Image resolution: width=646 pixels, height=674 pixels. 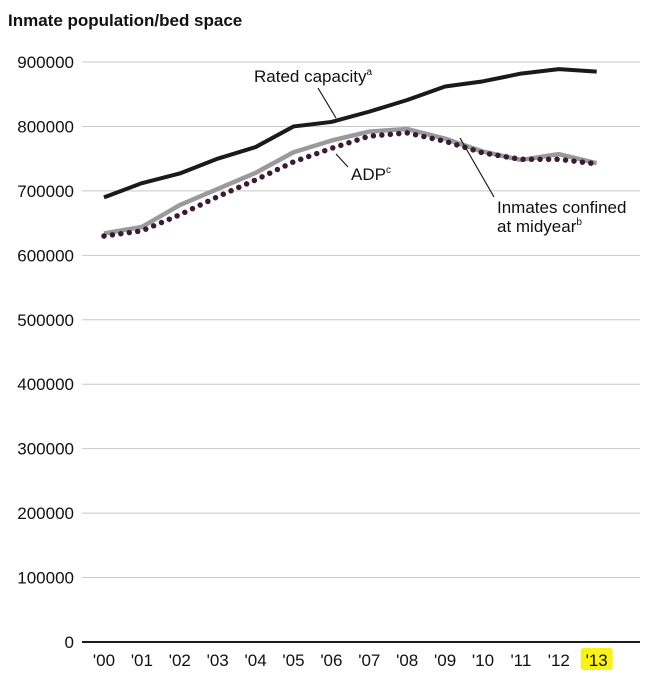 What do you see at coordinates (477, 167) in the screenshot?
I see `leader-line-inmates-confined` at bounding box center [477, 167].